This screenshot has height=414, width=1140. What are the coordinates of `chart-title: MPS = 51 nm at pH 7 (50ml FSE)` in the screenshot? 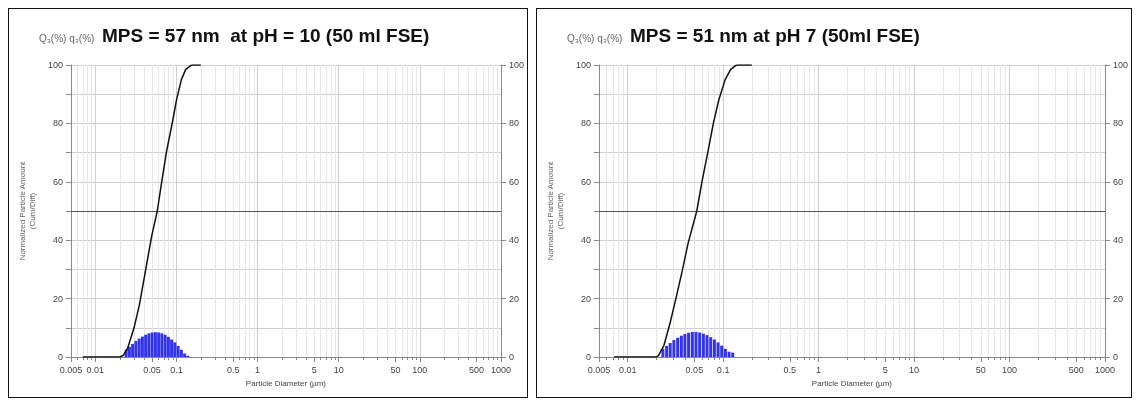 It's located at (775, 35).